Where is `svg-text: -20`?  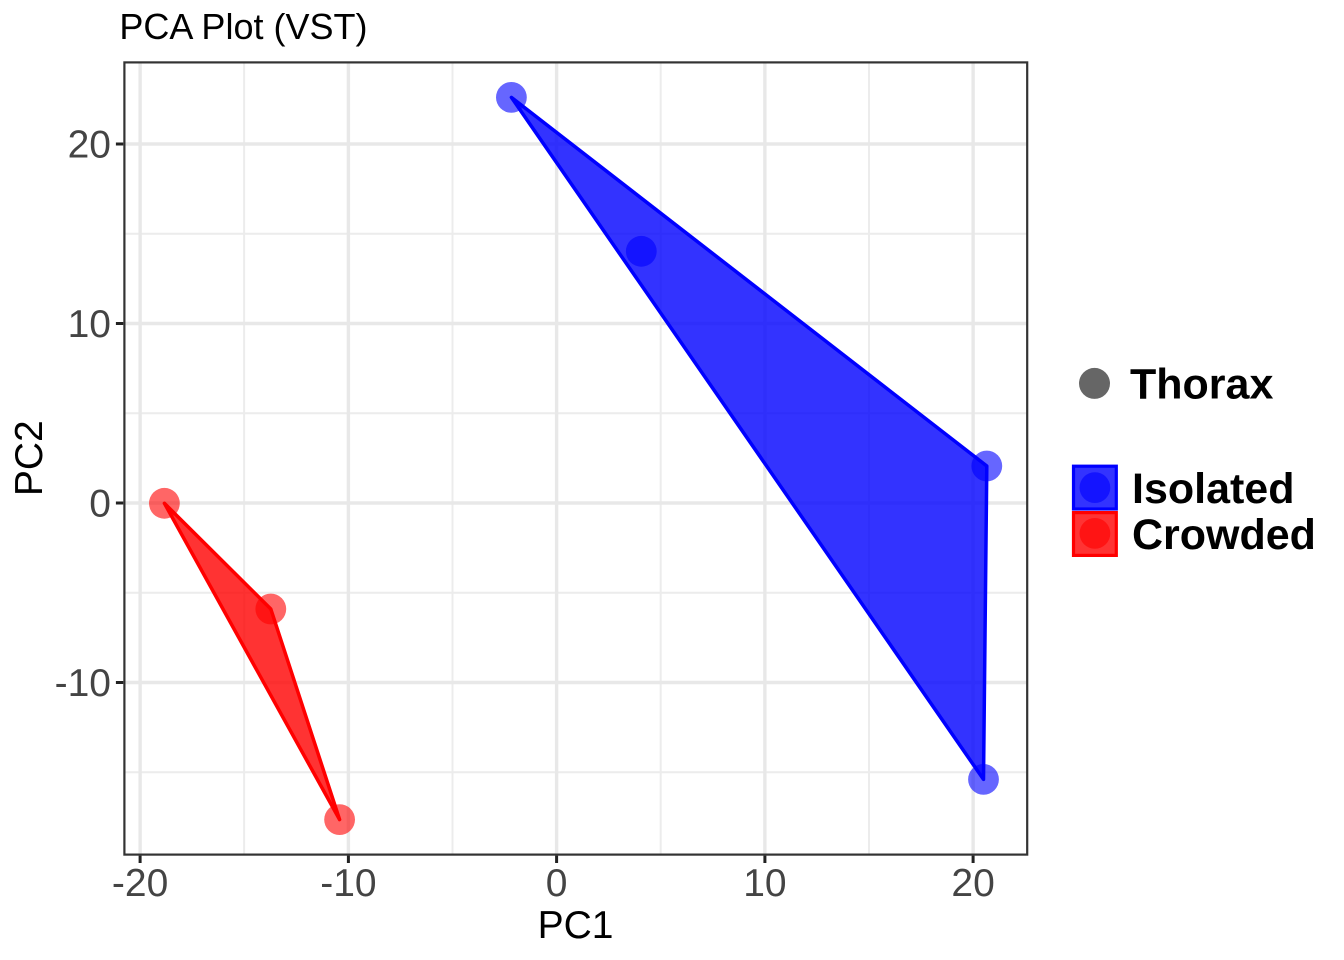 svg-text: -20 is located at coordinates (140, 883).